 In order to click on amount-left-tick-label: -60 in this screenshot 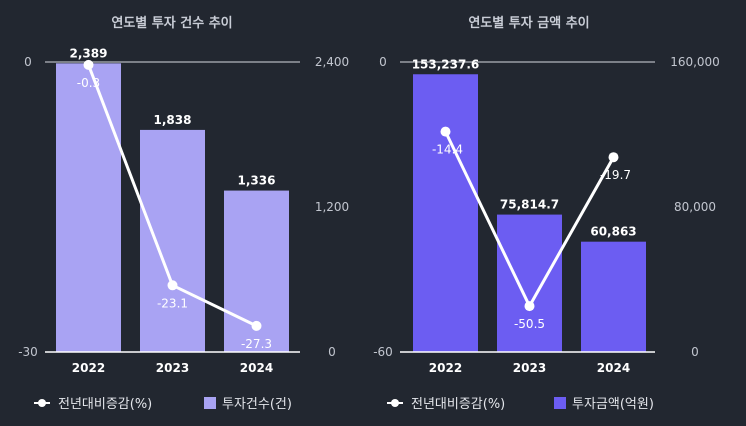, I will do `click(383, 352)`.